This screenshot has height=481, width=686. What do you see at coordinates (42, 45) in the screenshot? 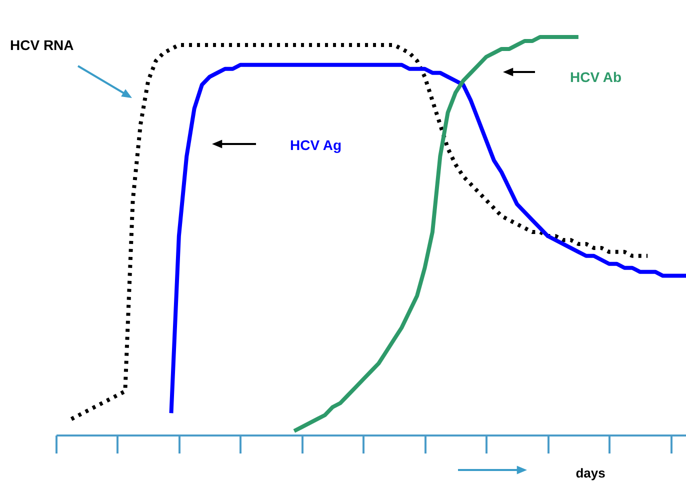
I see `text: HCV RNA` at bounding box center [42, 45].